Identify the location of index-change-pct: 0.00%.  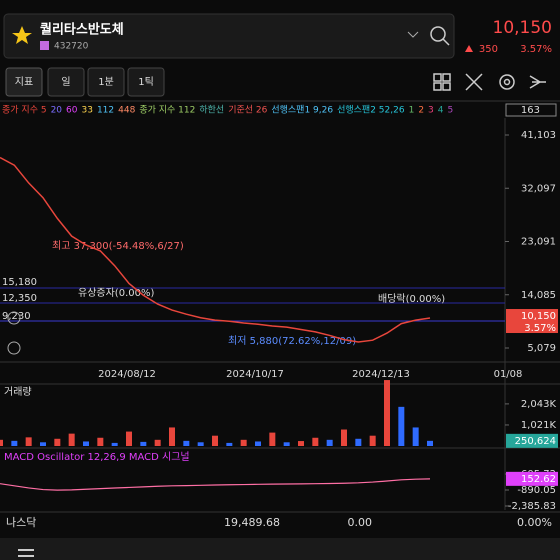
(534, 522).